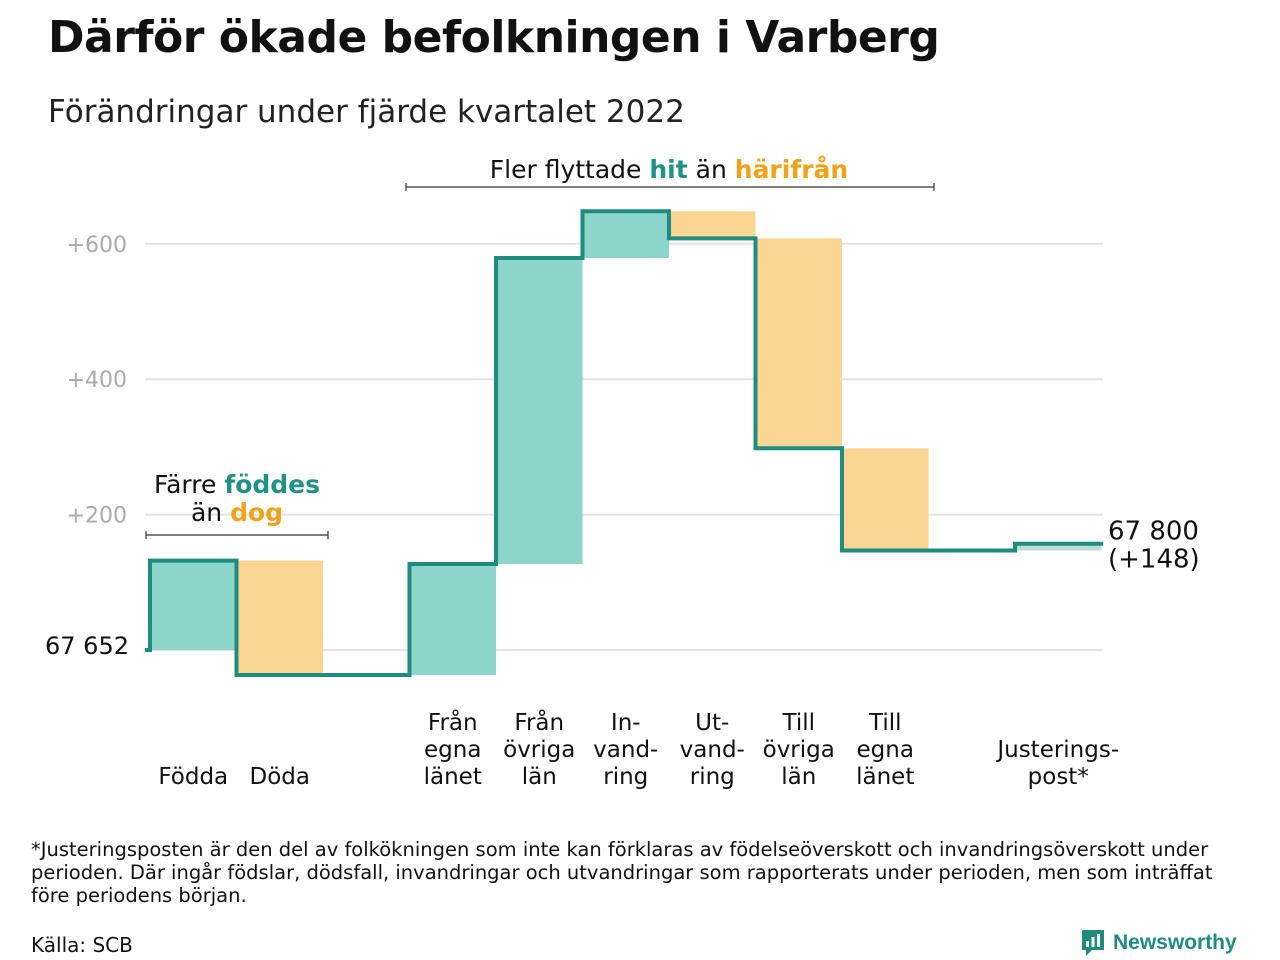 The width and height of the screenshot is (1280, 960). Describe the element at coordinates (494, 37) in the screenshot. I see `chart-title: Därför ökade befolkningen i Varberg` at that location.